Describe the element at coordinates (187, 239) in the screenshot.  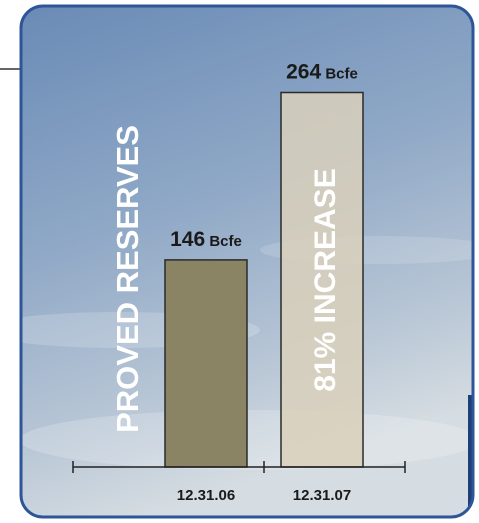
I see `value-number: 146` at that location.